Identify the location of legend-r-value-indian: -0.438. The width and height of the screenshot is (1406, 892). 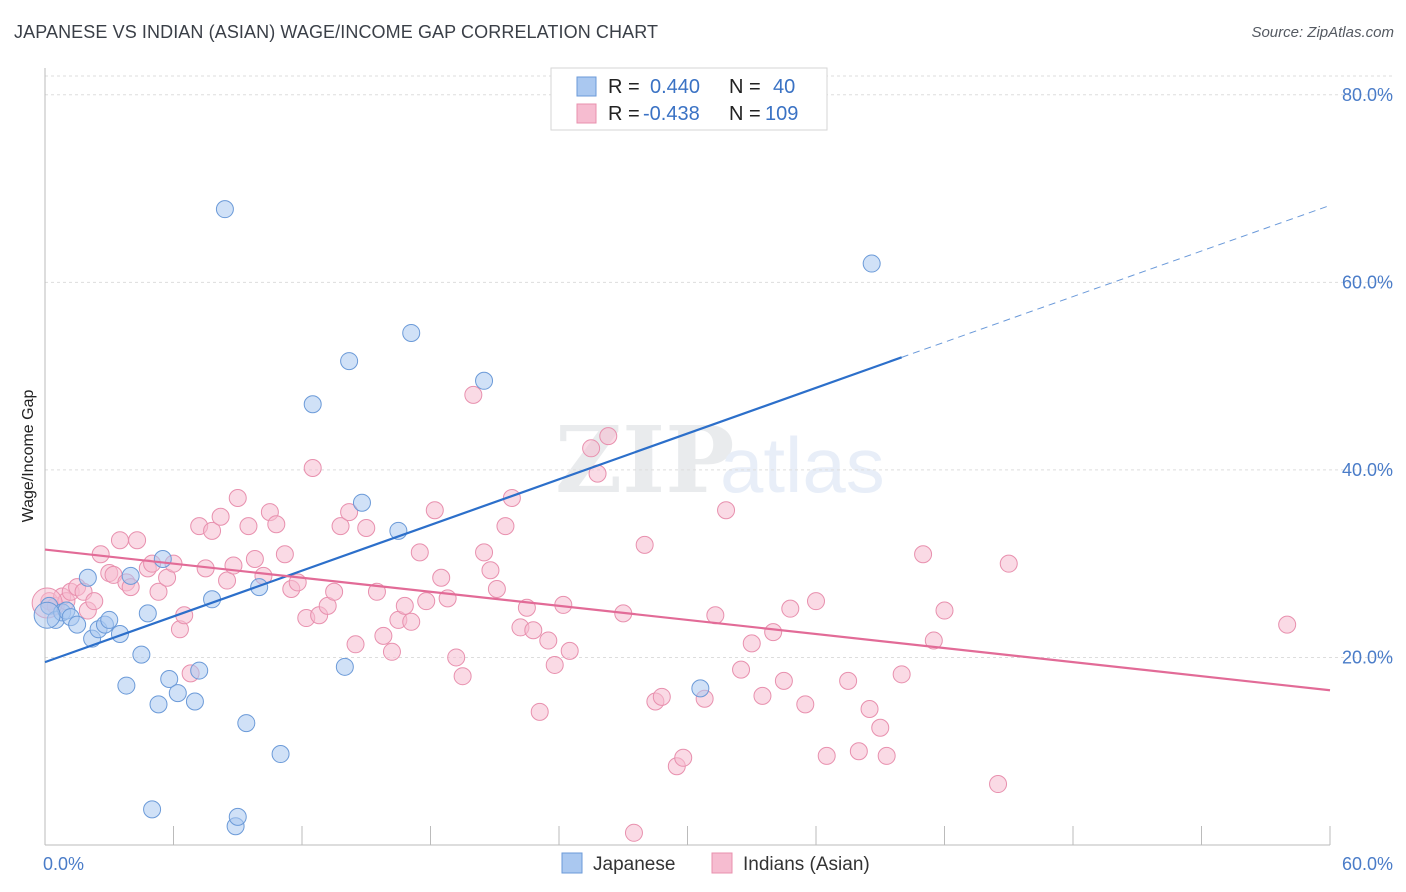
(671, 114).